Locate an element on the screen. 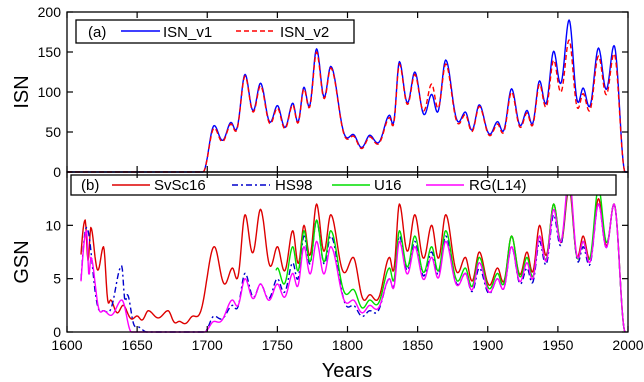 The image size is (644, 382). x-tick-label-1700: 1700 is located at coordinates (207, 345).